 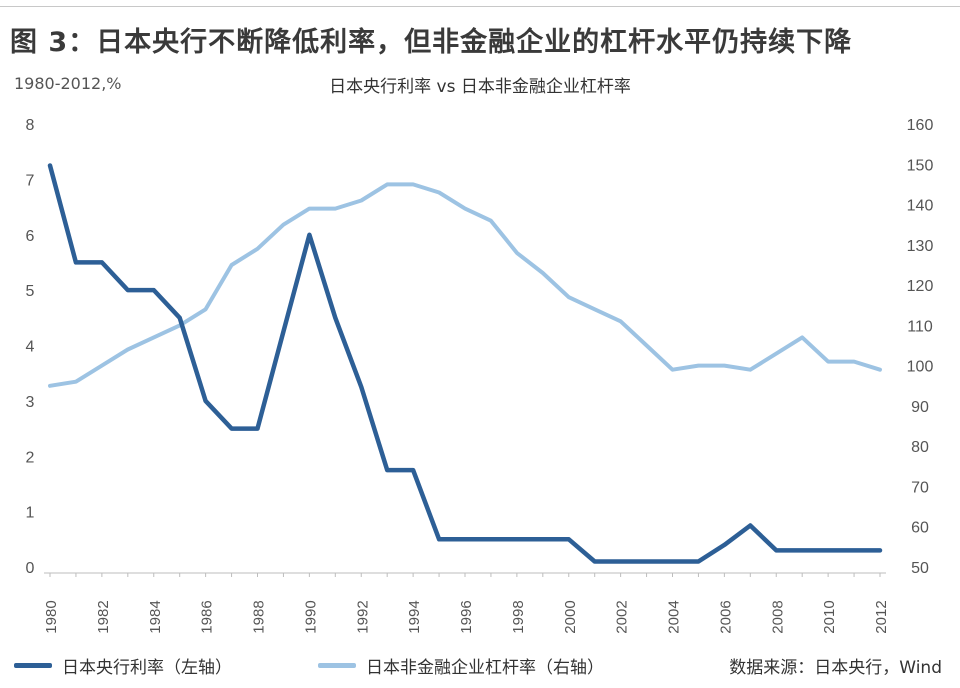 I want to click on legend-swatch-leverage, so click(x=337, y=665).